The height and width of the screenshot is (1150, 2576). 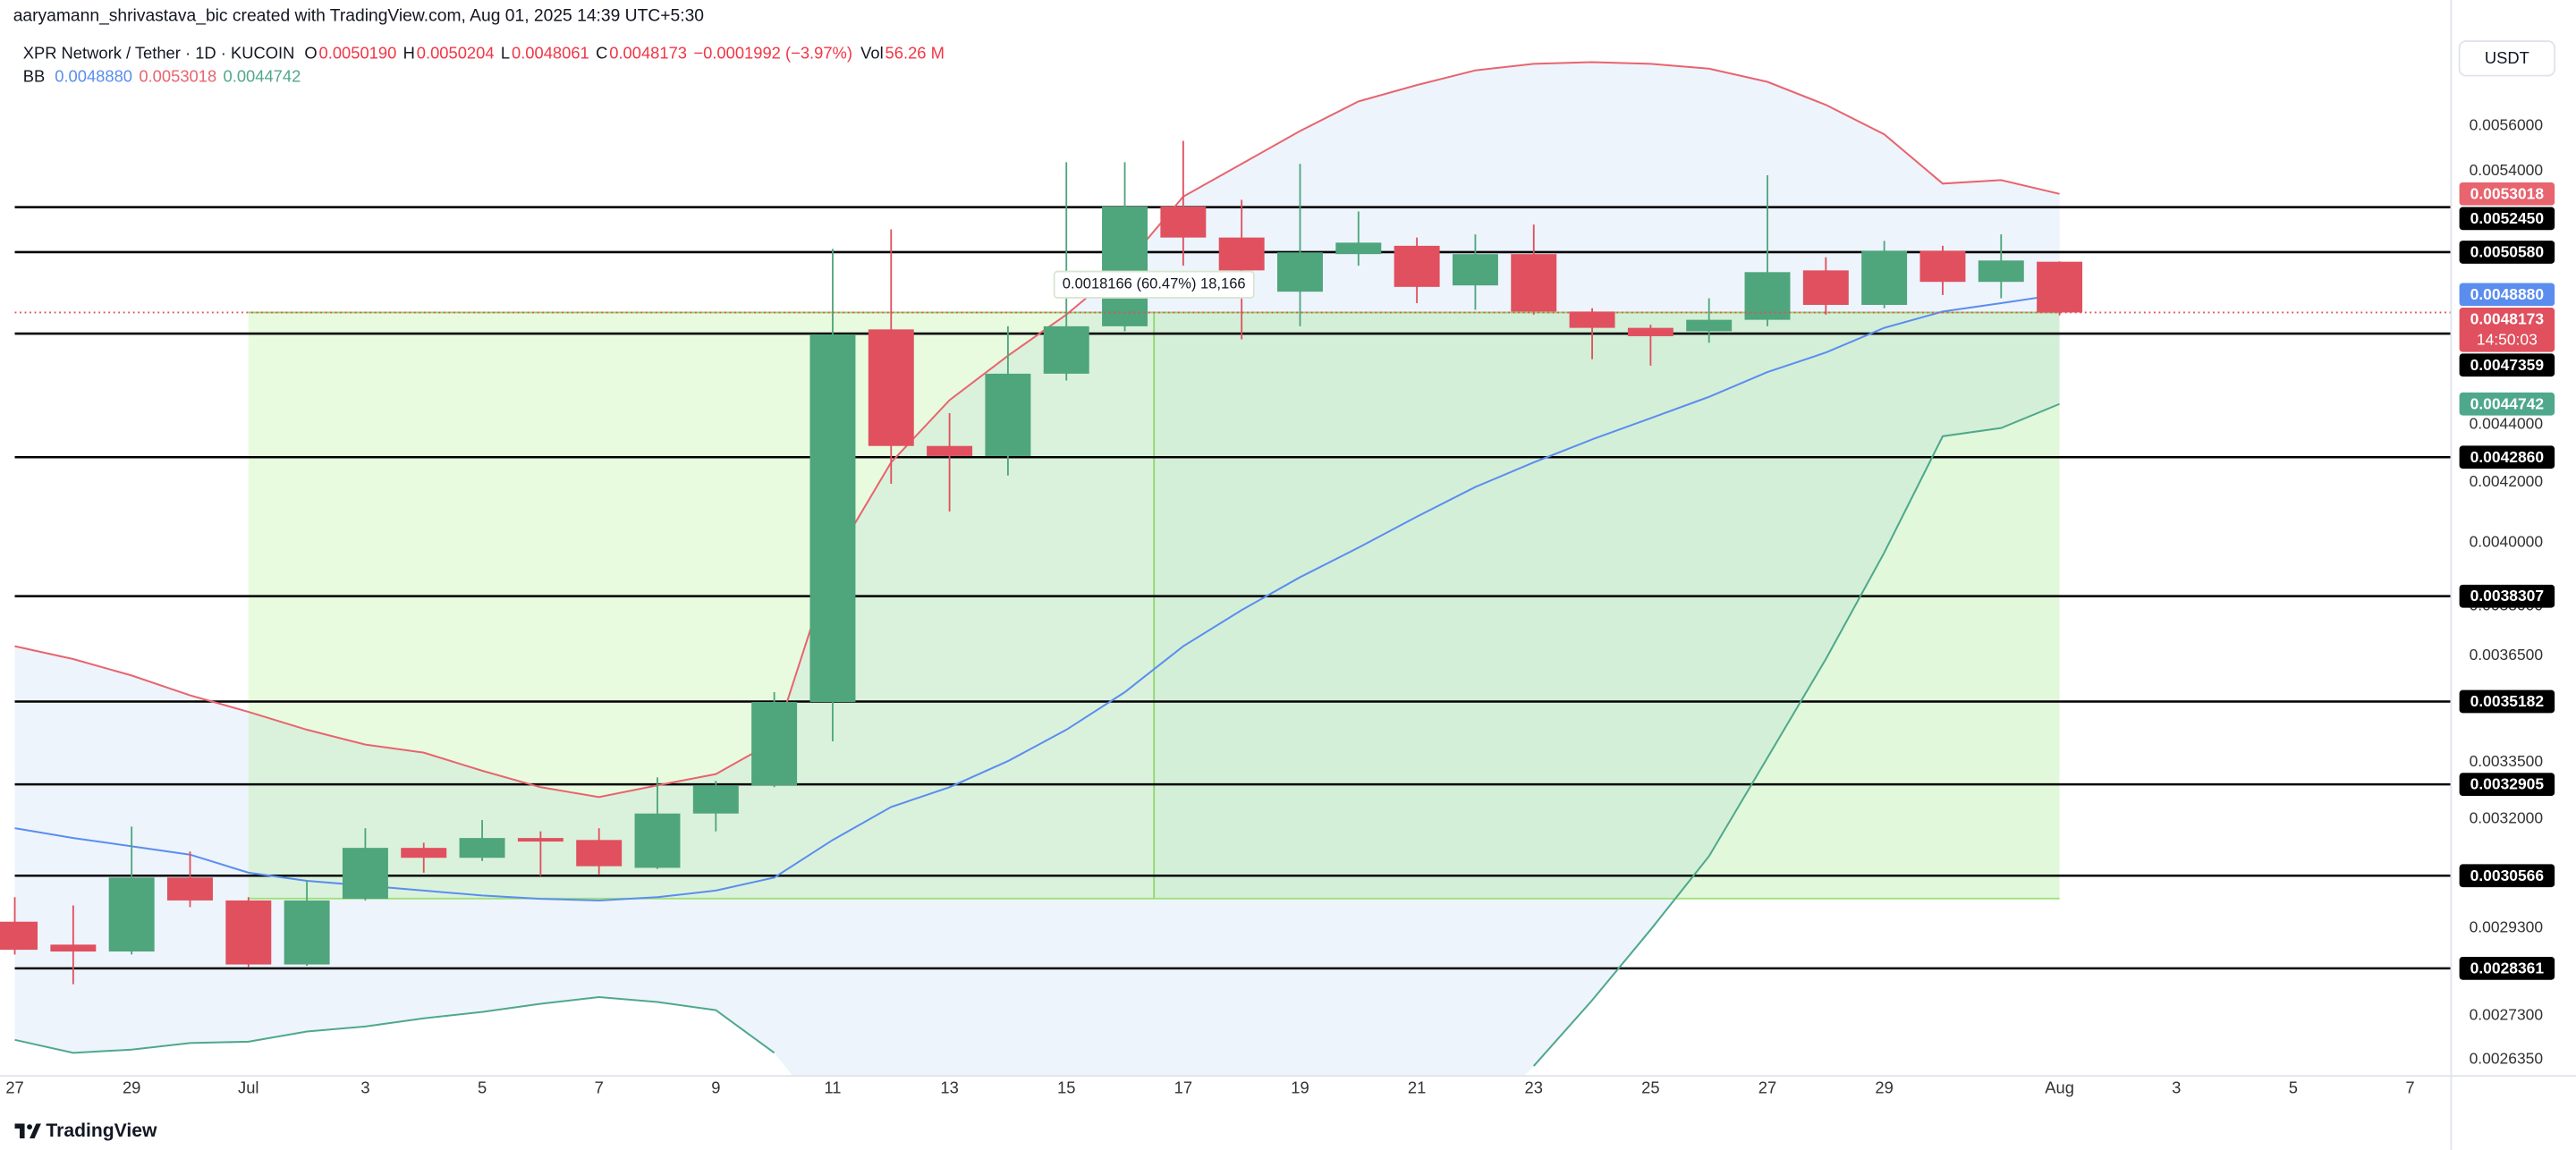 What do you see at coordinates (648, 53) in the screenshot?
I see `ohlc-value: 0.0048173` at bounding box center [648, 53].